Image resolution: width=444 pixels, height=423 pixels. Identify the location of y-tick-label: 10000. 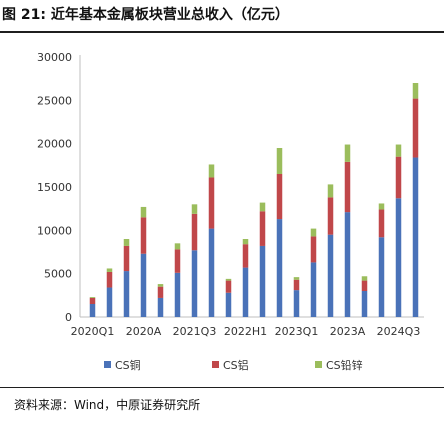
(54, 230).